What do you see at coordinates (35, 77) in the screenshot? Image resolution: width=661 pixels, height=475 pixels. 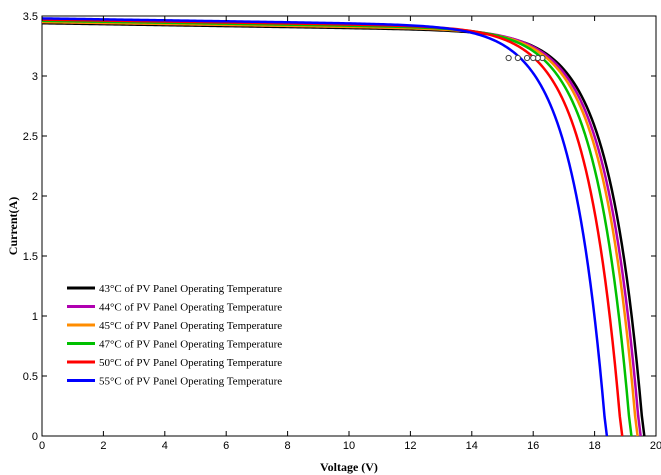 I see `y-tick-label: 3` at bounding box center [35, 77].